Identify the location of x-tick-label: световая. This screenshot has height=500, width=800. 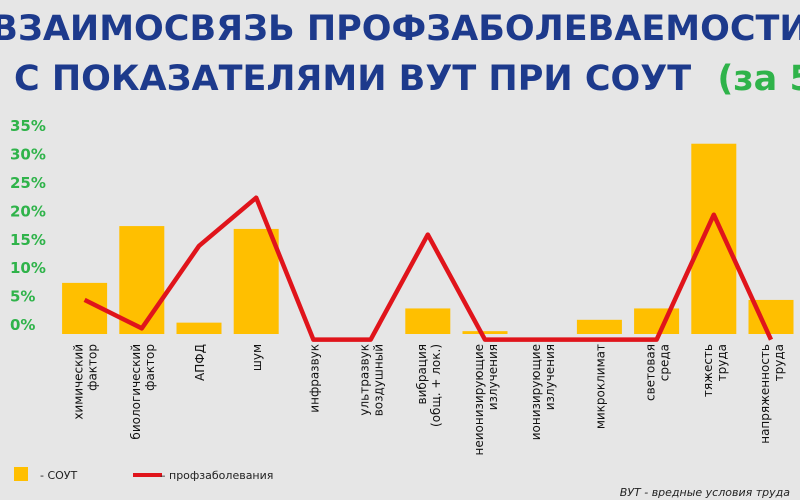
(651, 372).